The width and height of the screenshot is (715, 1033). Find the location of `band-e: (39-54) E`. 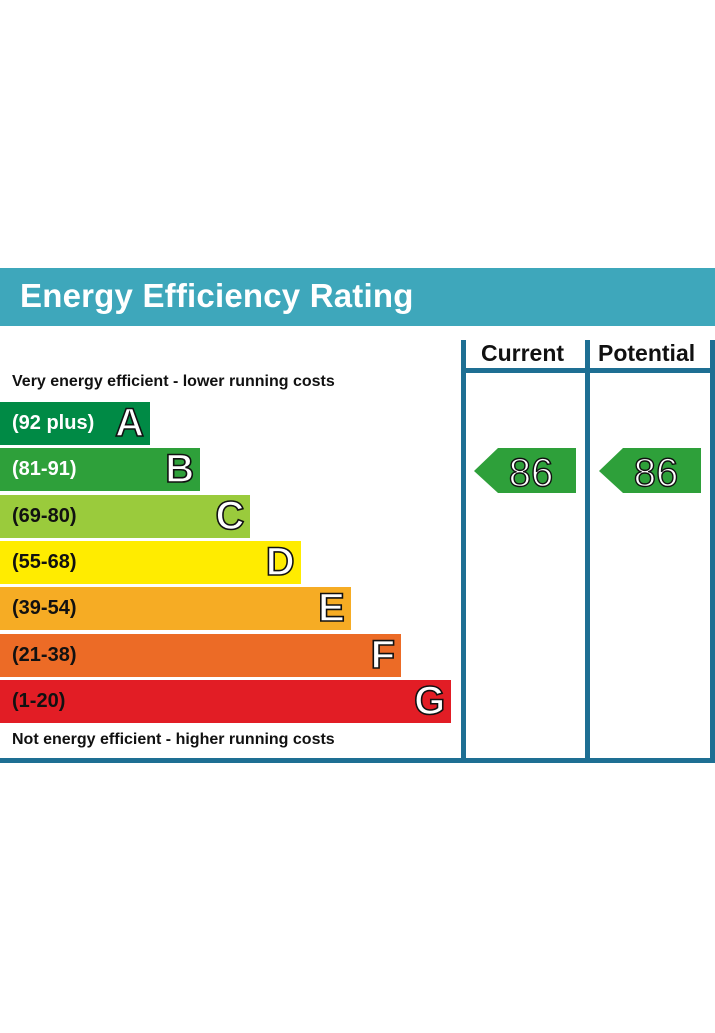

band-e: (39-54) E is located at coordinates (175, 608).